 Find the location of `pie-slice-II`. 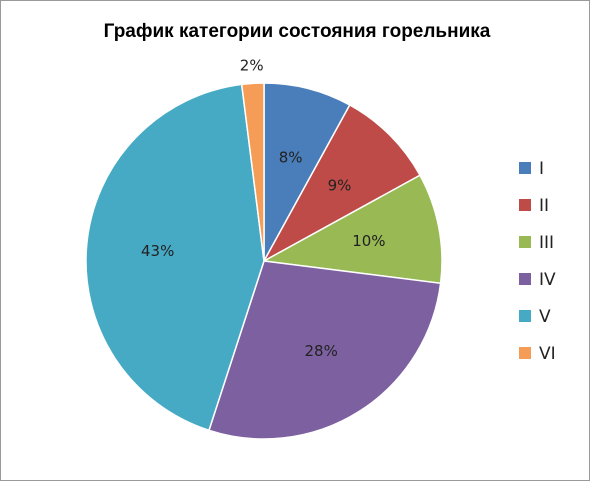

pie-slice-II is located at coordinates (341, 183).